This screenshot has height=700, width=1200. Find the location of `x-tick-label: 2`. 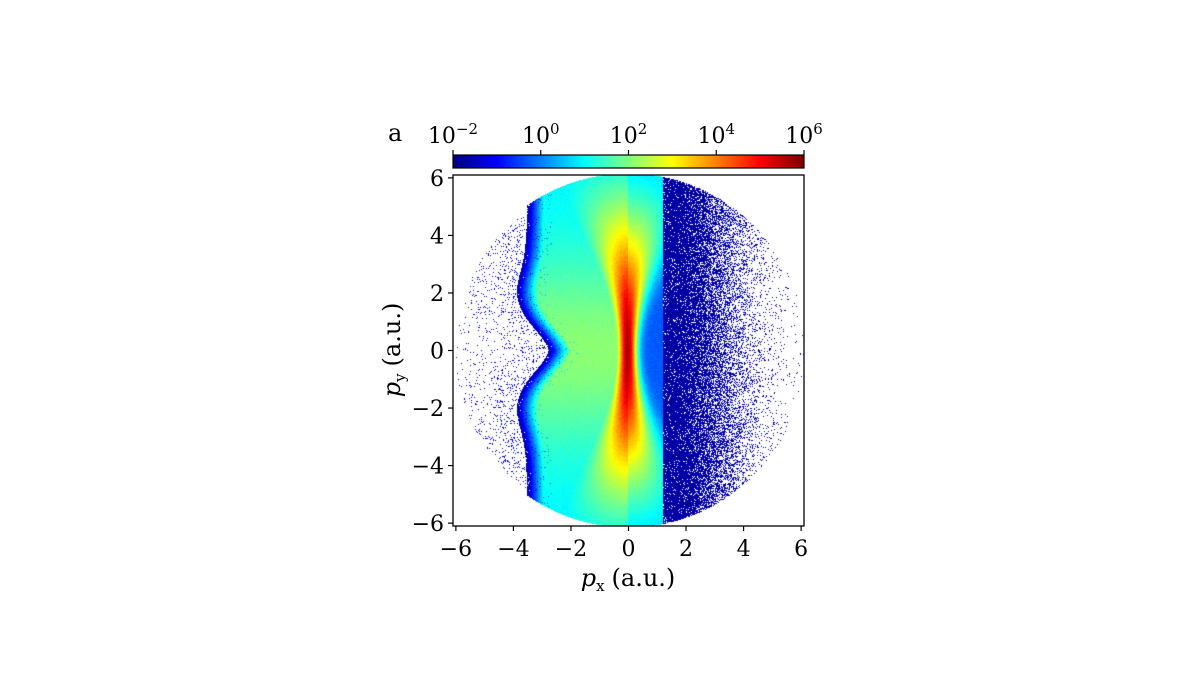

x-tick-label: 2 is located at coordinates (686, 549).